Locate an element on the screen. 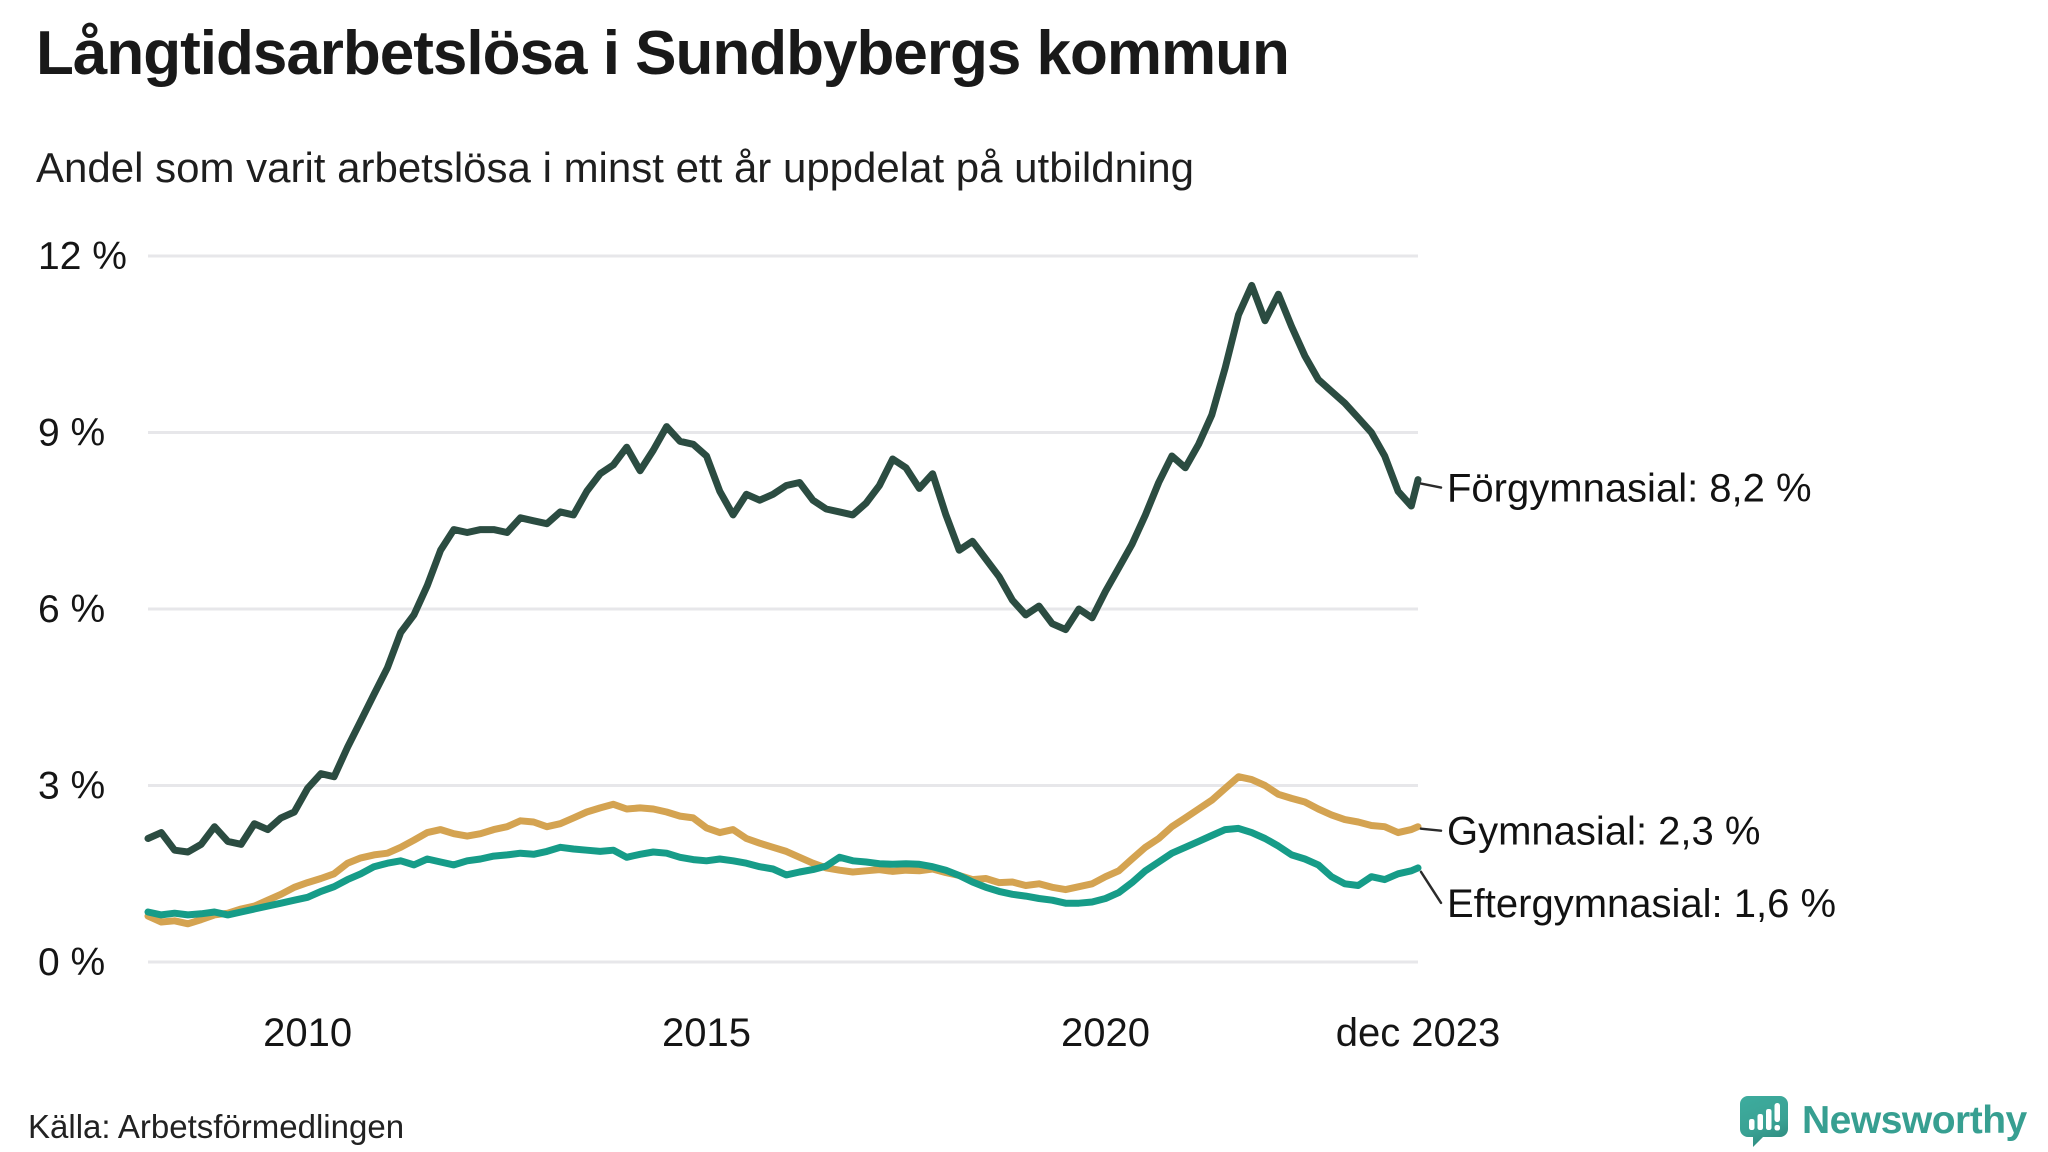 This screenshot has width=2048, height=1152. y-axis-tick-label: 6 % is located at coordinates (71, 609).